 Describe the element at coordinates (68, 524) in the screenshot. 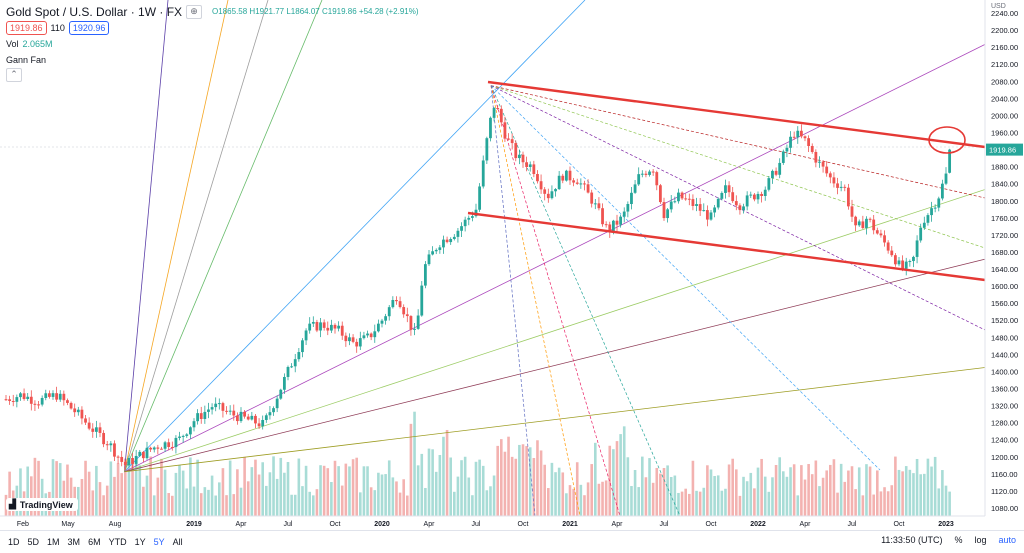

I see `time-tick-label: May` at that location.